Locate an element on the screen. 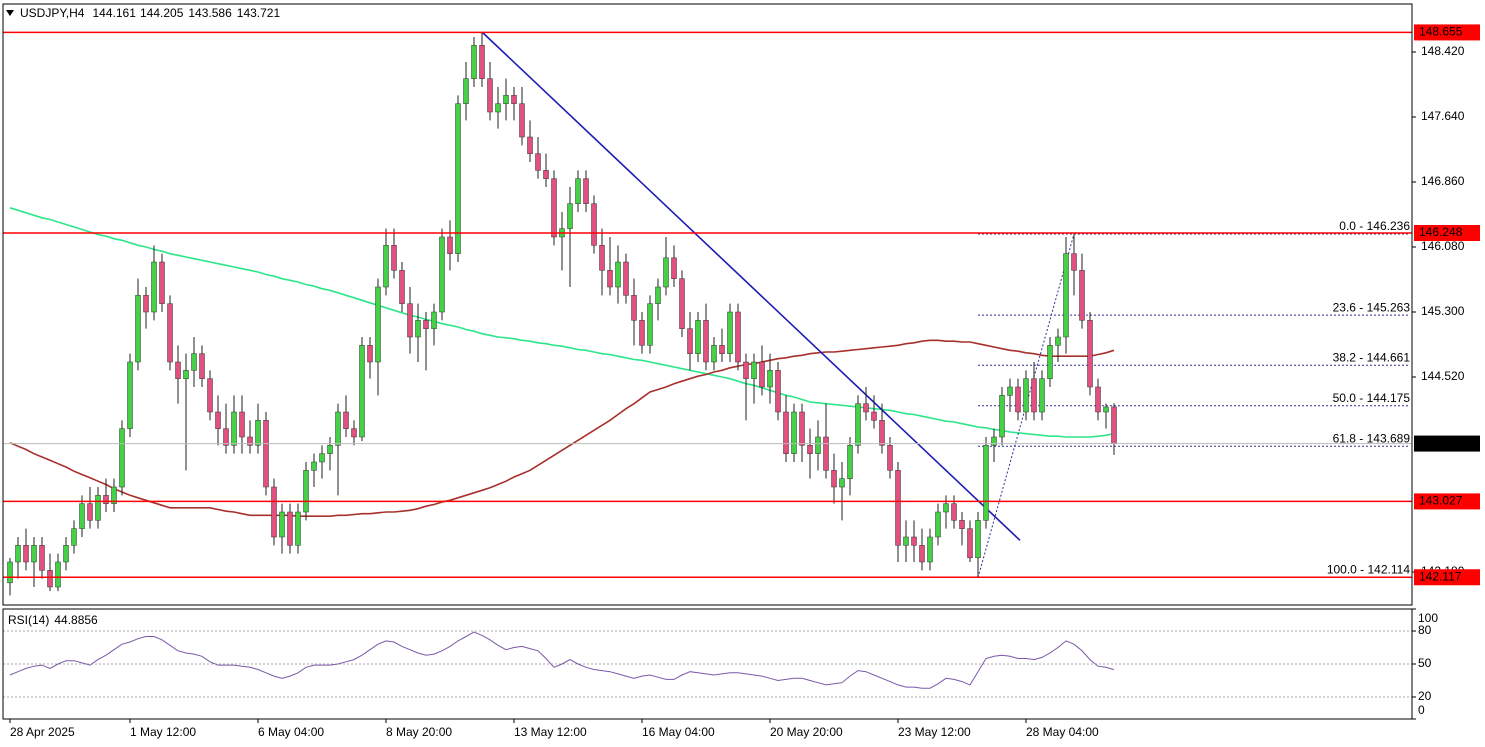 This screenshot has height=747, width=1485. x-tick-label: 6 May 04:00 is located at coordinates (291, 732).